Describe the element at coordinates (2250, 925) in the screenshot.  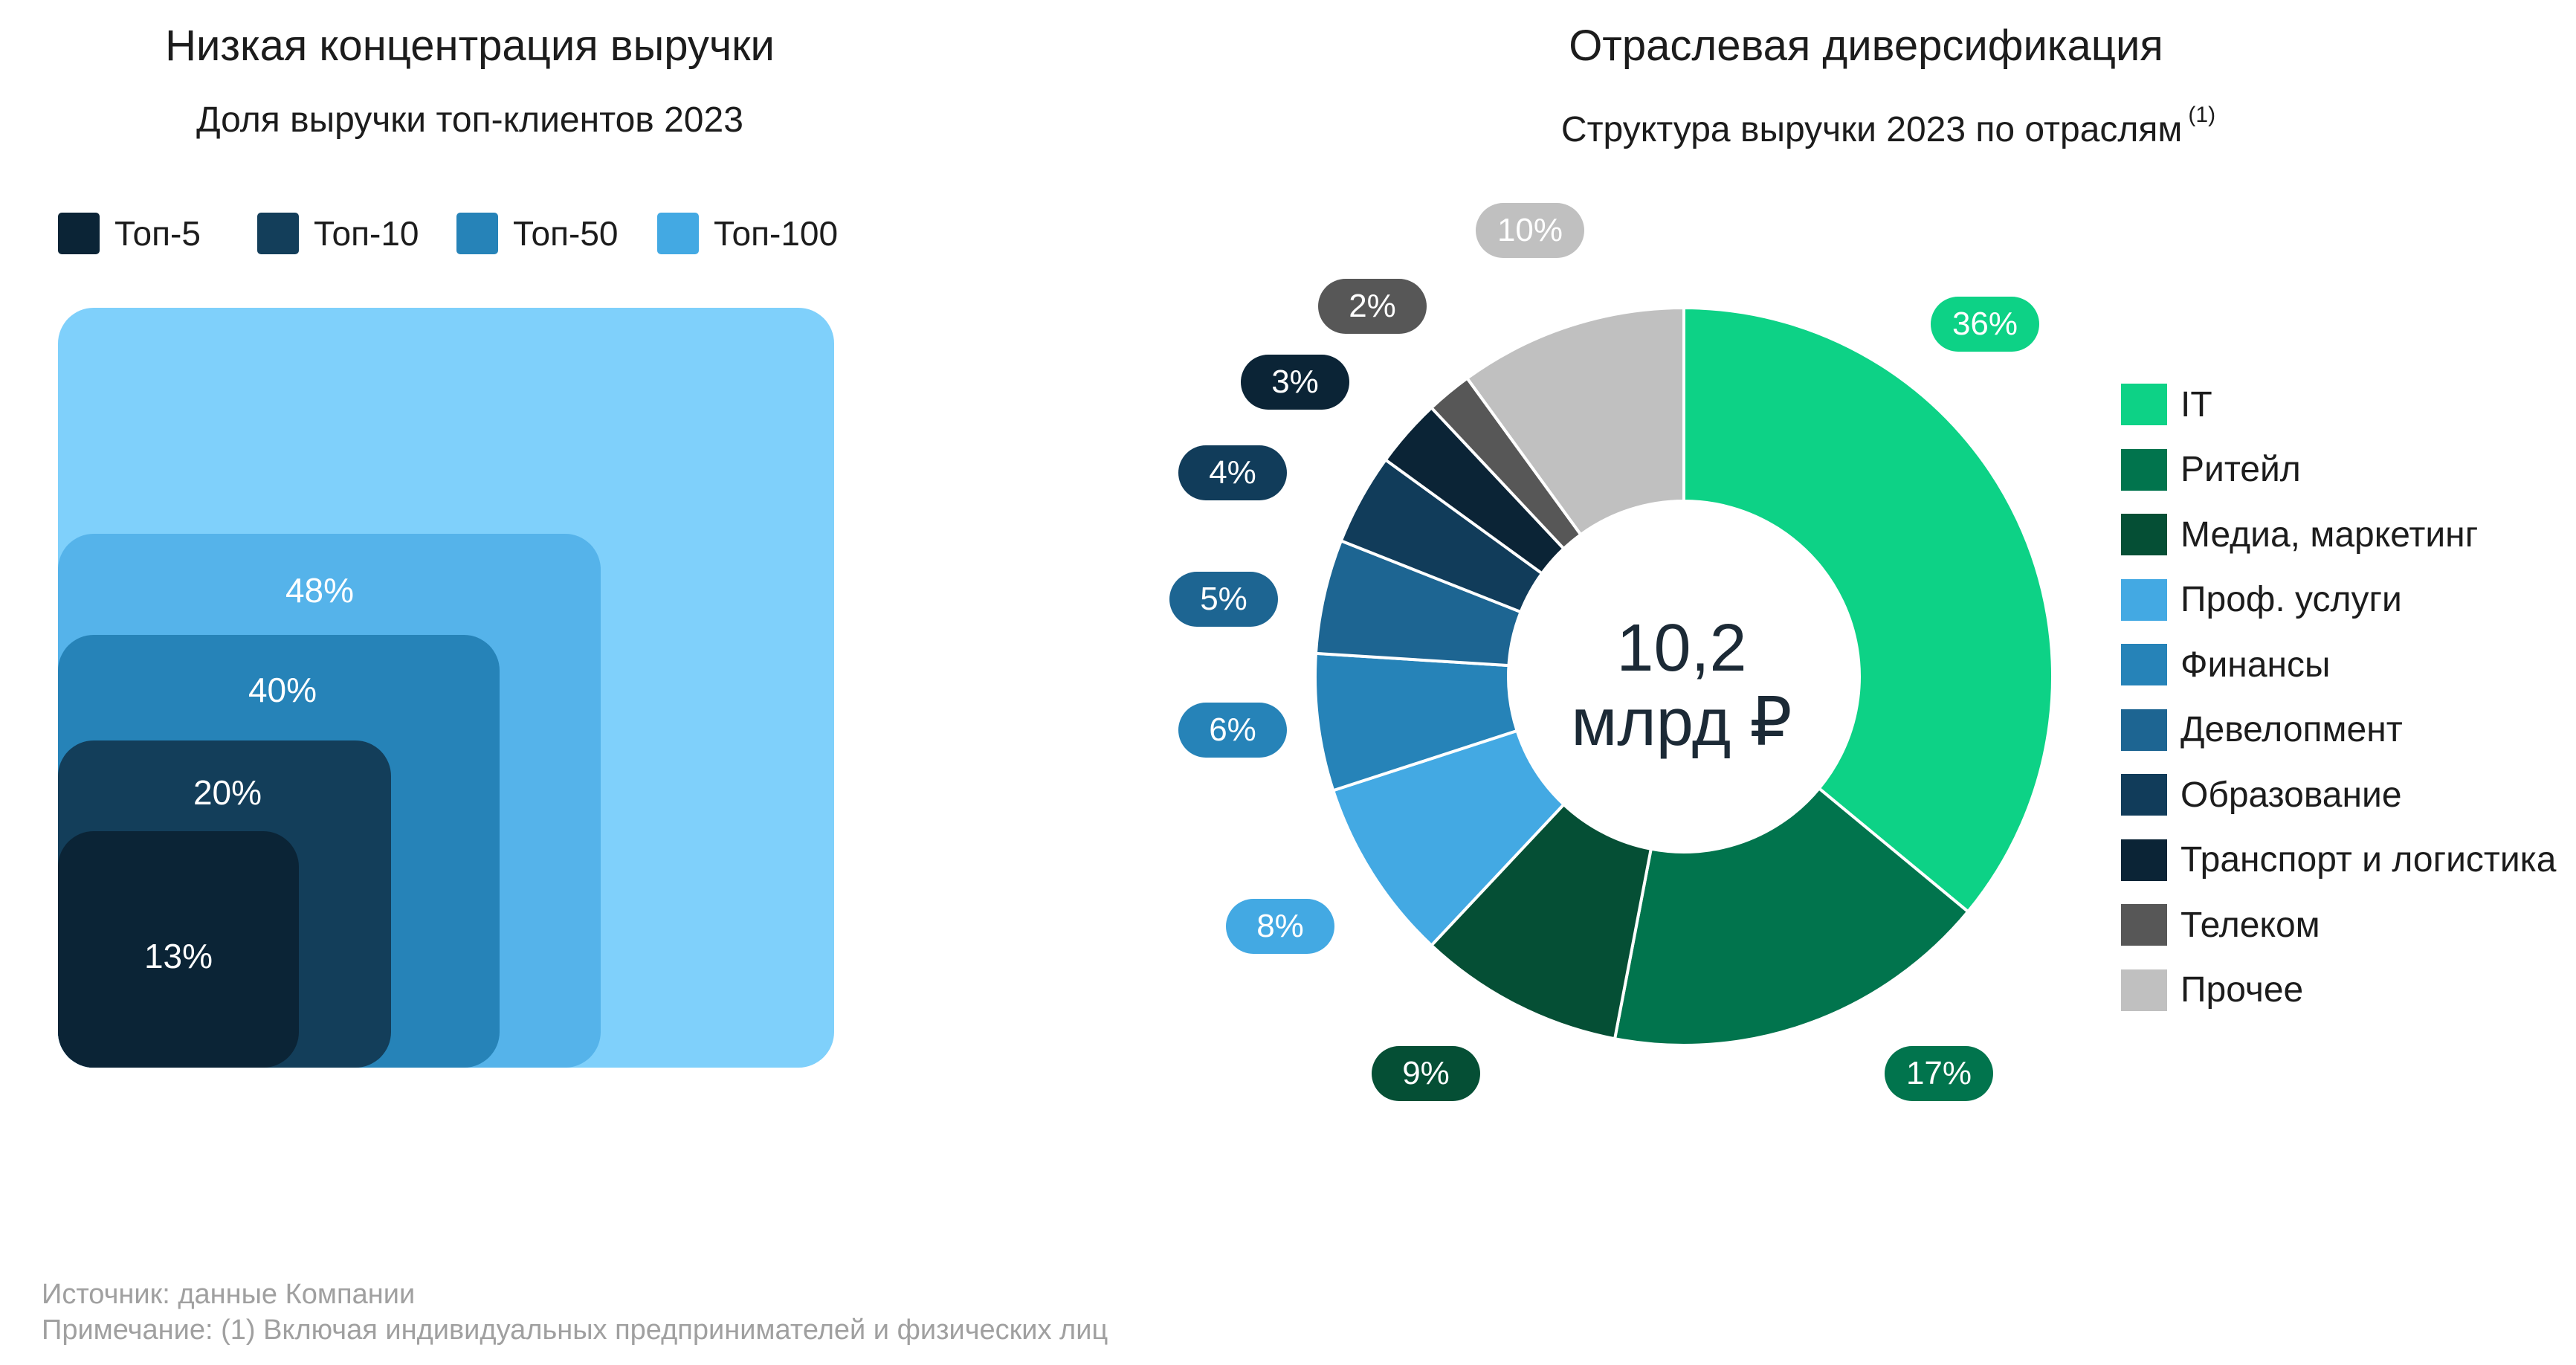
I see `donut-legend-label-9: Телеком` at that location.